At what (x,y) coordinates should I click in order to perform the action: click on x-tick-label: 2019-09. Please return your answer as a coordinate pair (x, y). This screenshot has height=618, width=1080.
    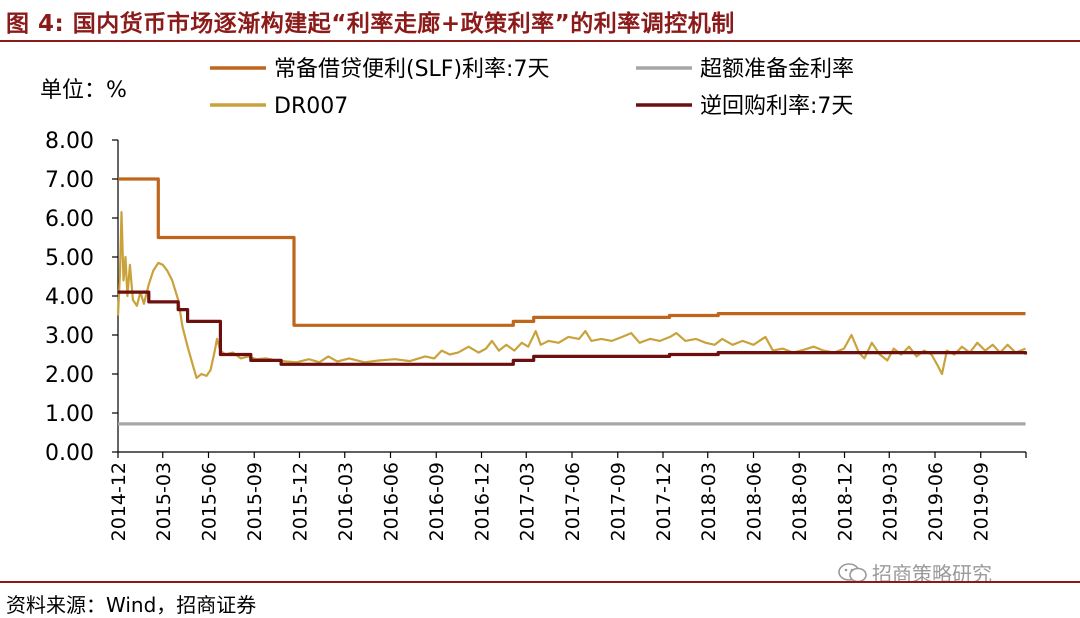
    Looking at the image, I should click on (982, 501).